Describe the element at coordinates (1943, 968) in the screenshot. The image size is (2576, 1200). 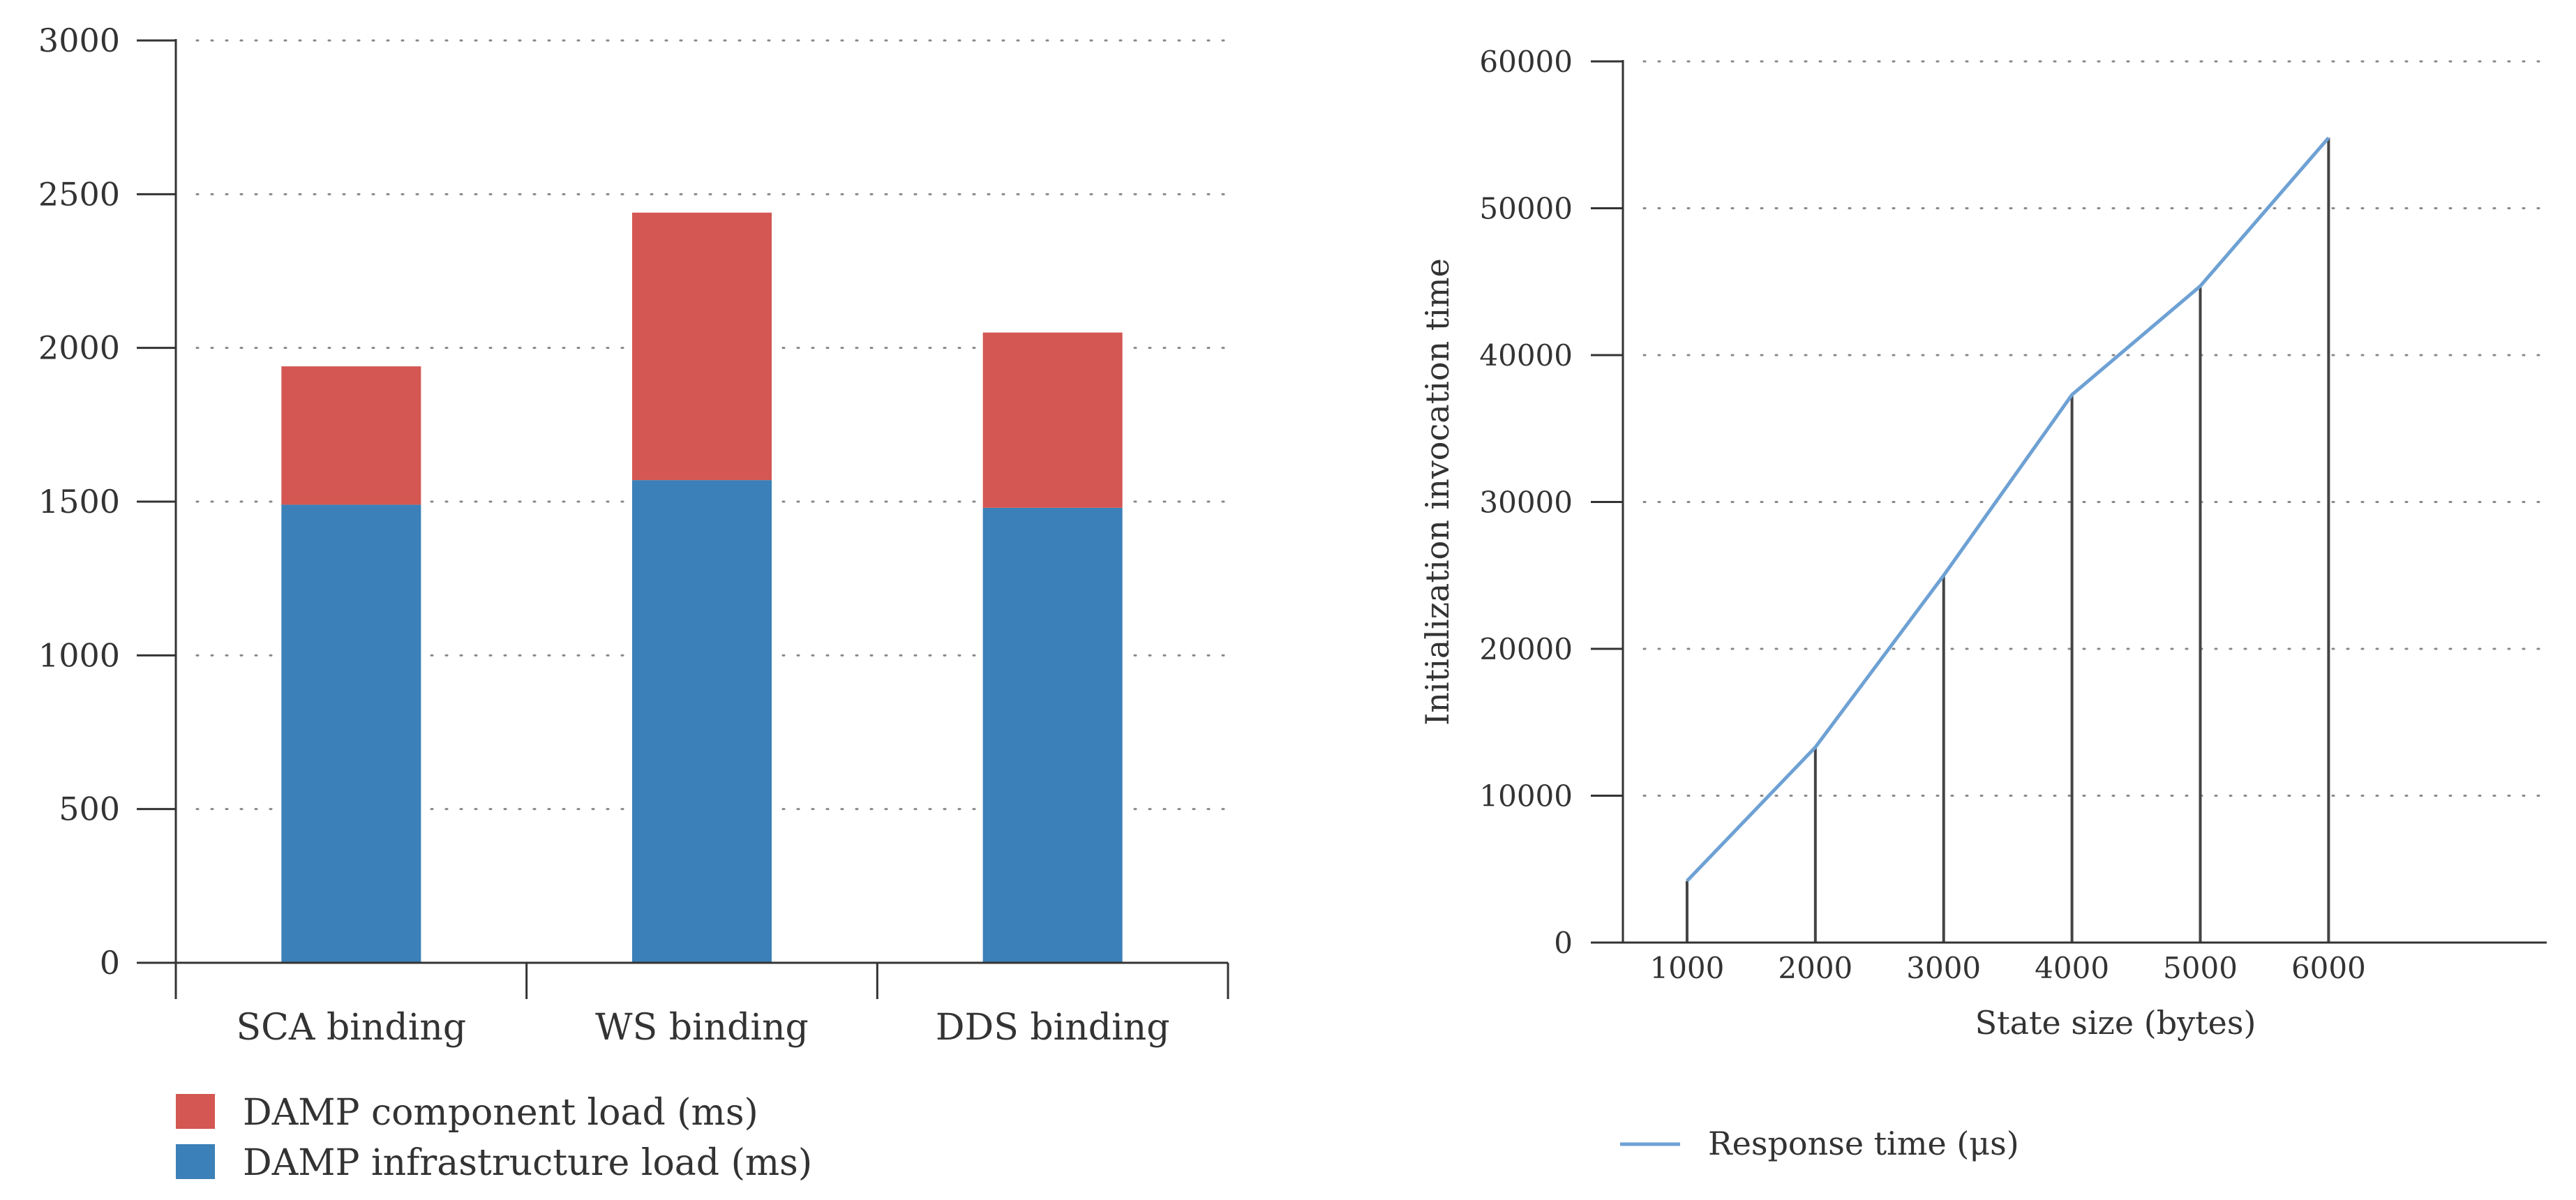
I see `x-tick-label: 3000` at that location.